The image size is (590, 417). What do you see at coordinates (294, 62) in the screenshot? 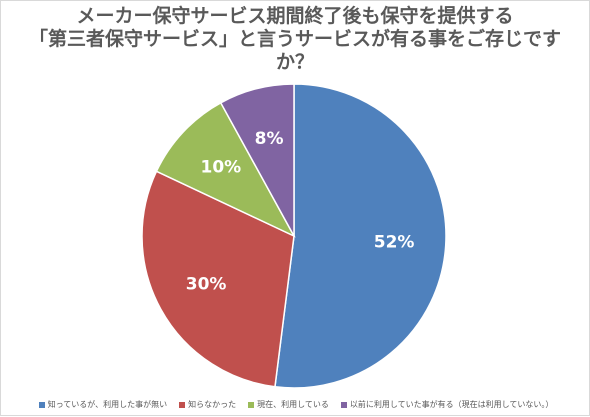
I see `chart-title-line-3: か？` at bounding box center [294, 62].